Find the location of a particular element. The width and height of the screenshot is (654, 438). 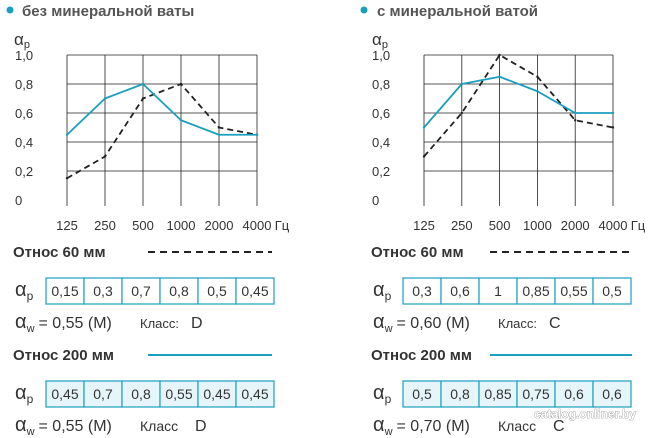

table-cell-value: 1 is located at coordinates (498, 291).